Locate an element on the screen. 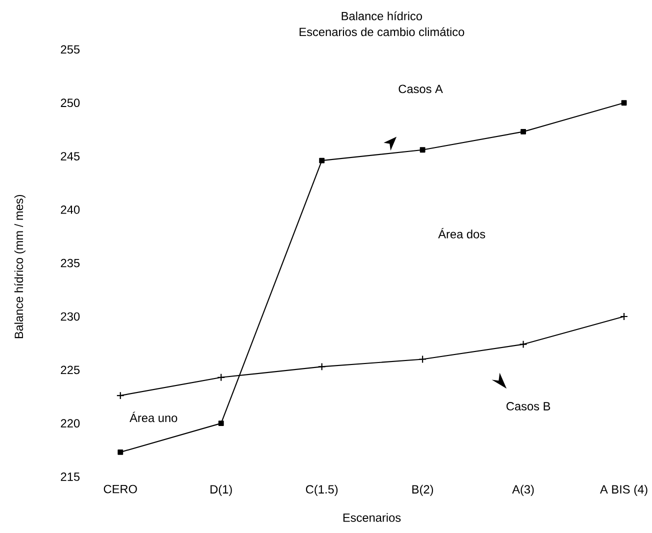 The height and width of the screenshot is (533, 652). annotation: Área uno is located at coordinates (154, 417).